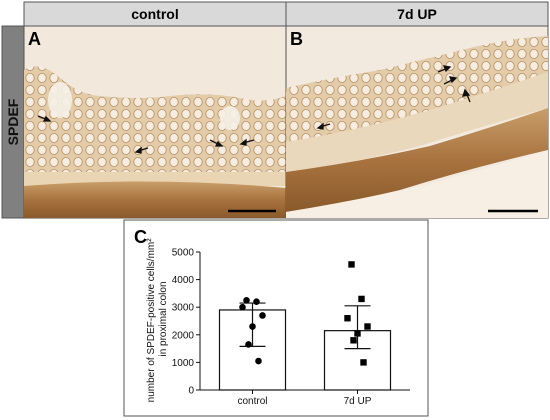 Image resolution: width=550 pixels, height=420 pixels. Describe the element at coordinates (183, 253) in the screenshot. I see `y-tick-label-5000: 5000` at that location.